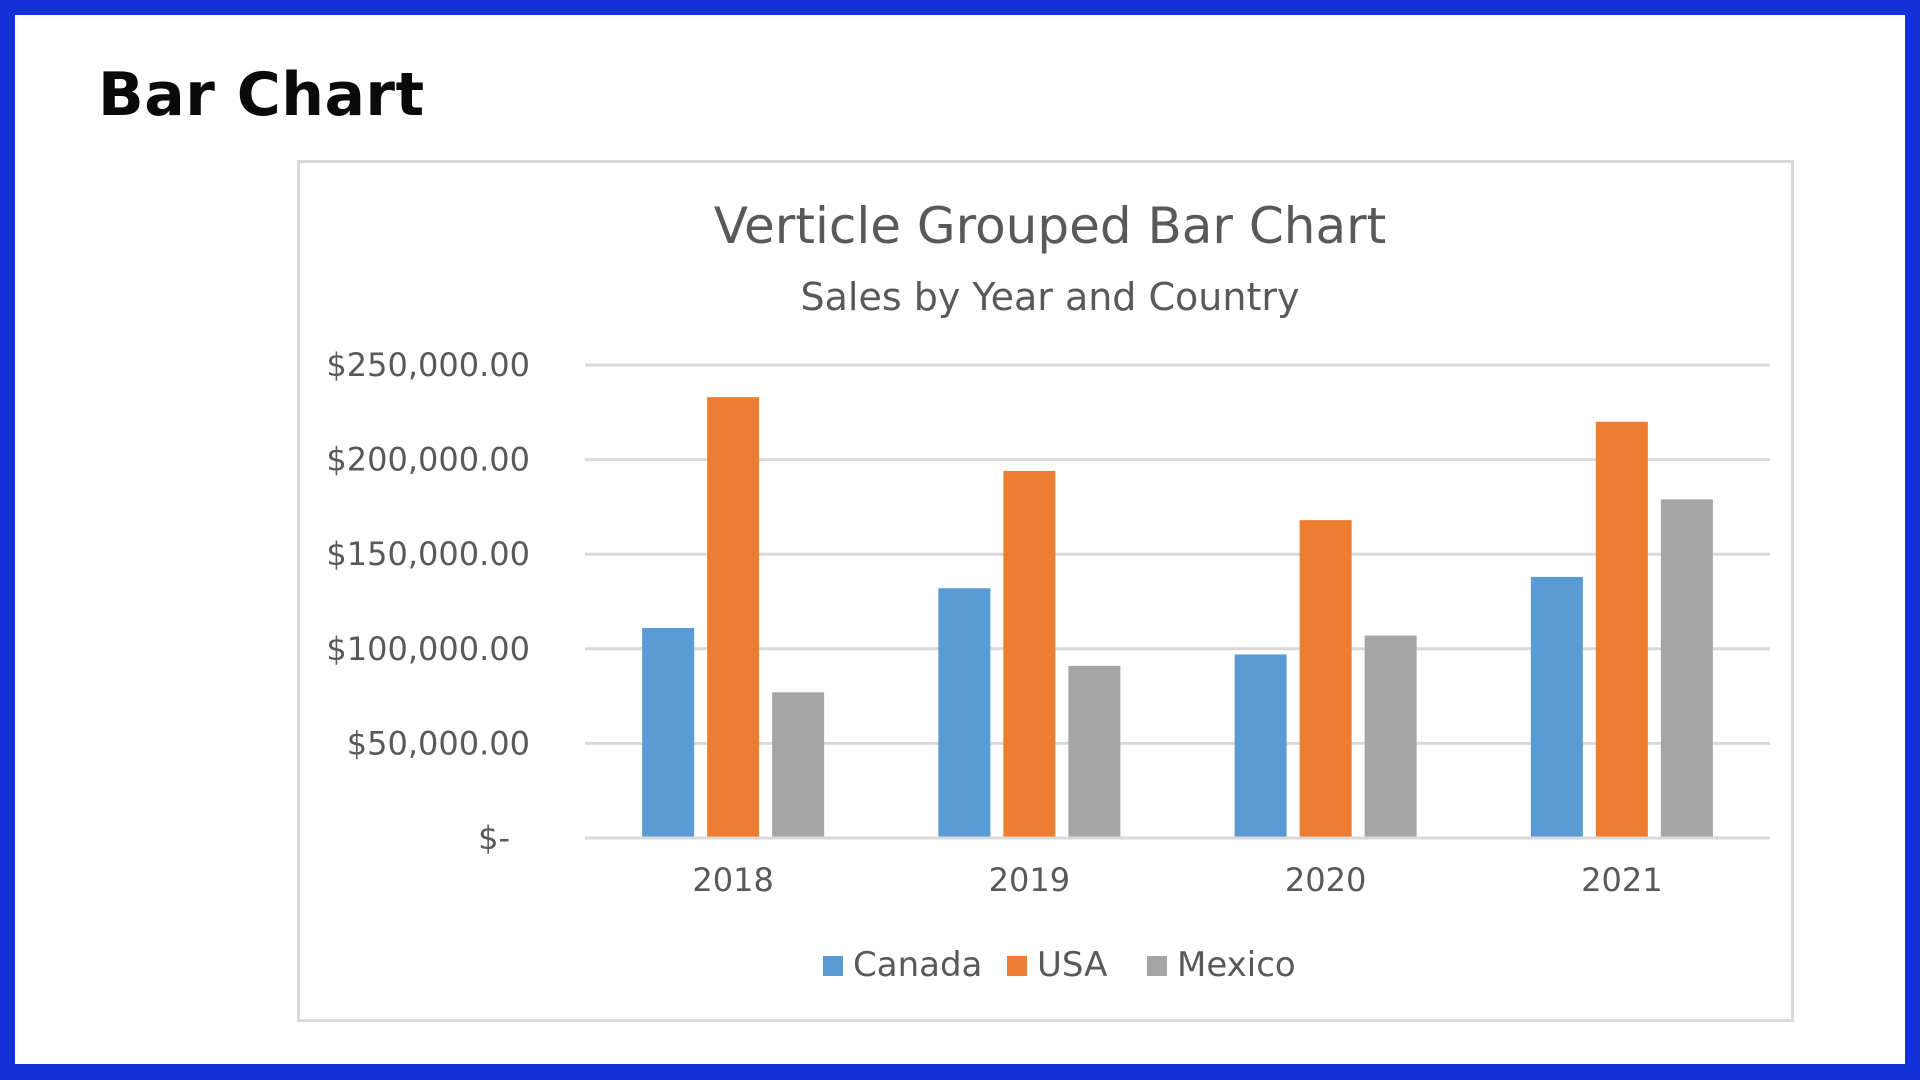  What do you see at coordinates (833, 966) in the screenshot?
I see `legend-swatch-canada` at bounding box center [833, 966].